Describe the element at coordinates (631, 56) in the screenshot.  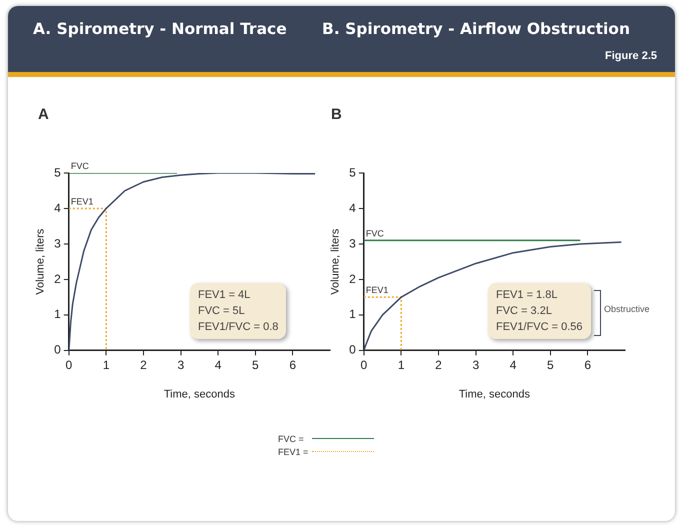
I see `caption: Figure 2.5` at that location.